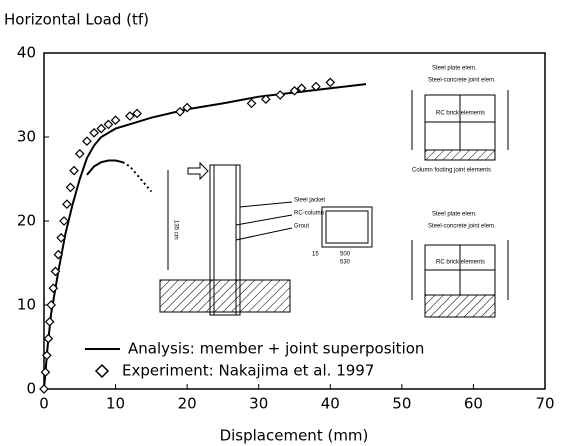 This screenshot has height=446, width=563. What do you see at coordinates (76, 20) in the screenshot?
I see `chart-title: Horizontal Load (tf)` at bounding box center [76, 20].